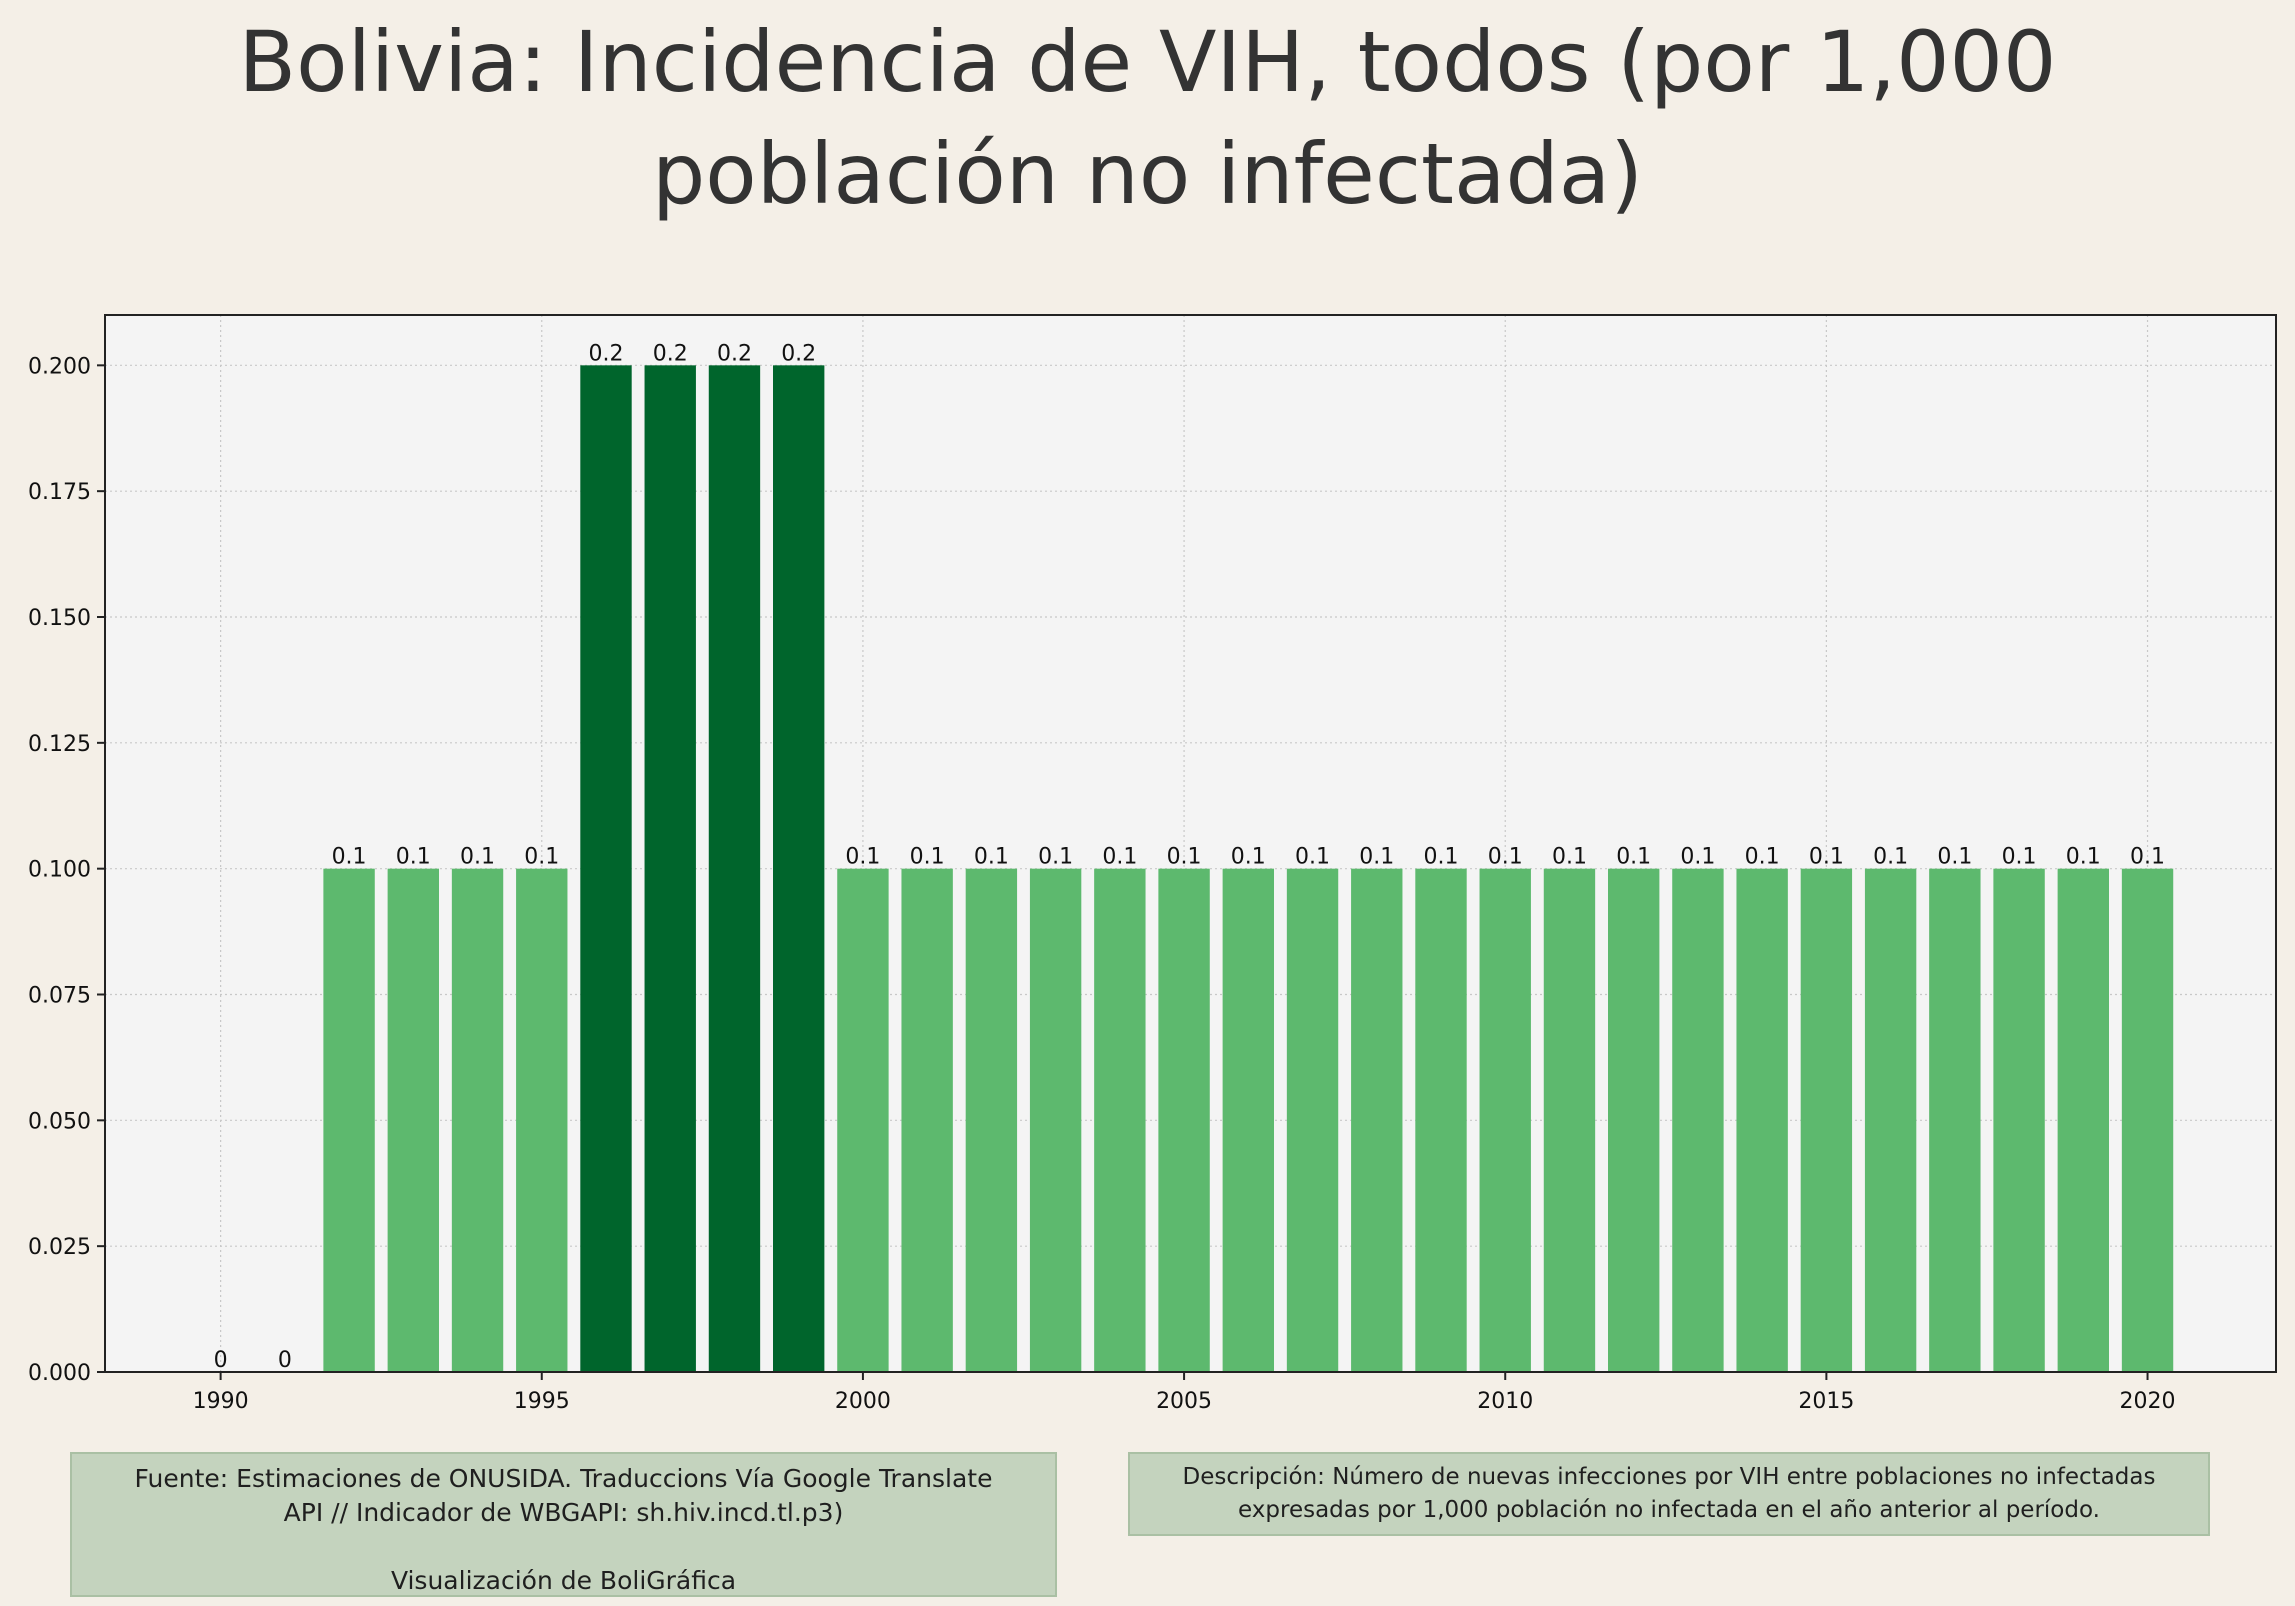 The width and height of the screenshot is (2295, 1606). I want to click on y-tick-label: 0.050, so click(59, 1121).